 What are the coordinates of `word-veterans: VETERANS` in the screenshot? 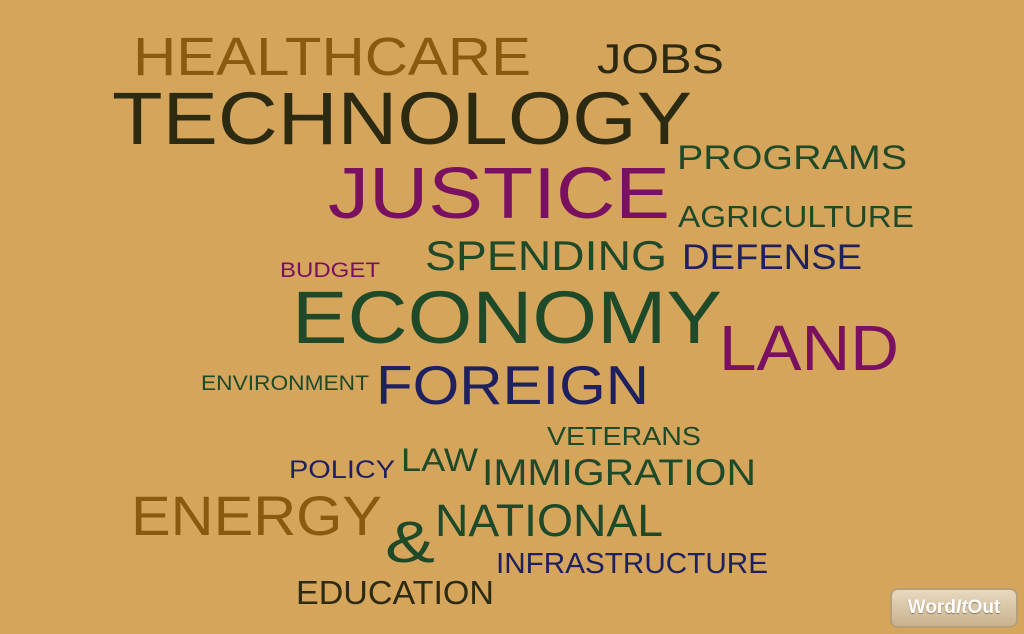 It's located at (624, 436).